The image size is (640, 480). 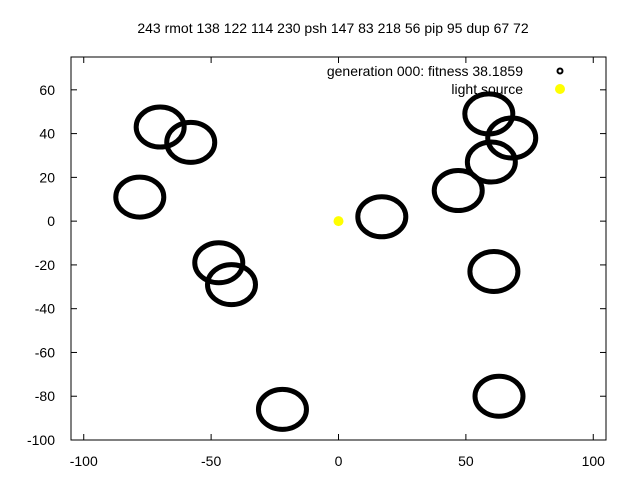 I want to click on x-tick-label: 50, so click(x=466, y=461).